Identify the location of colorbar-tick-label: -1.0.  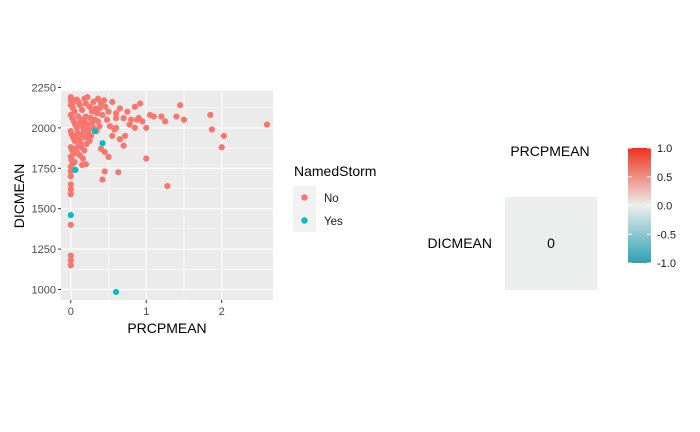
(666, 264).